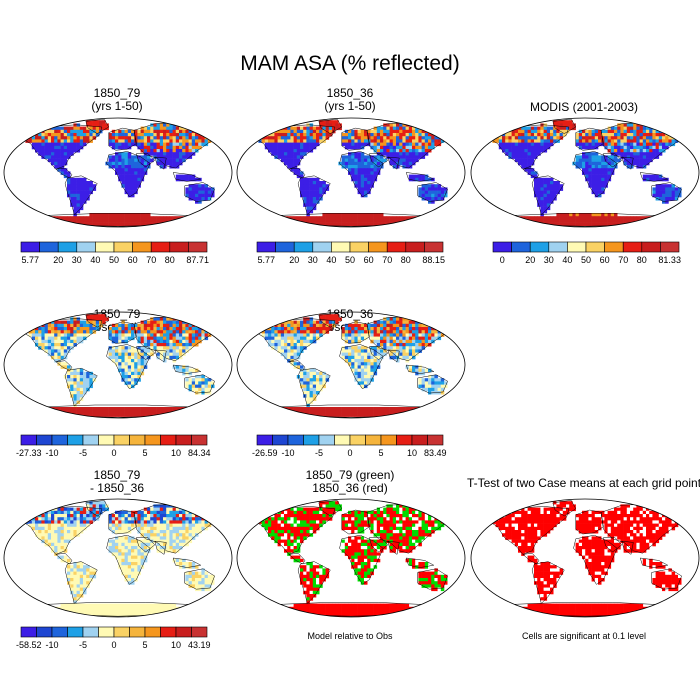 This screenshot has width=700, height=700. I want to click on panel-title: 1850_79 (green), so click(350, 475).